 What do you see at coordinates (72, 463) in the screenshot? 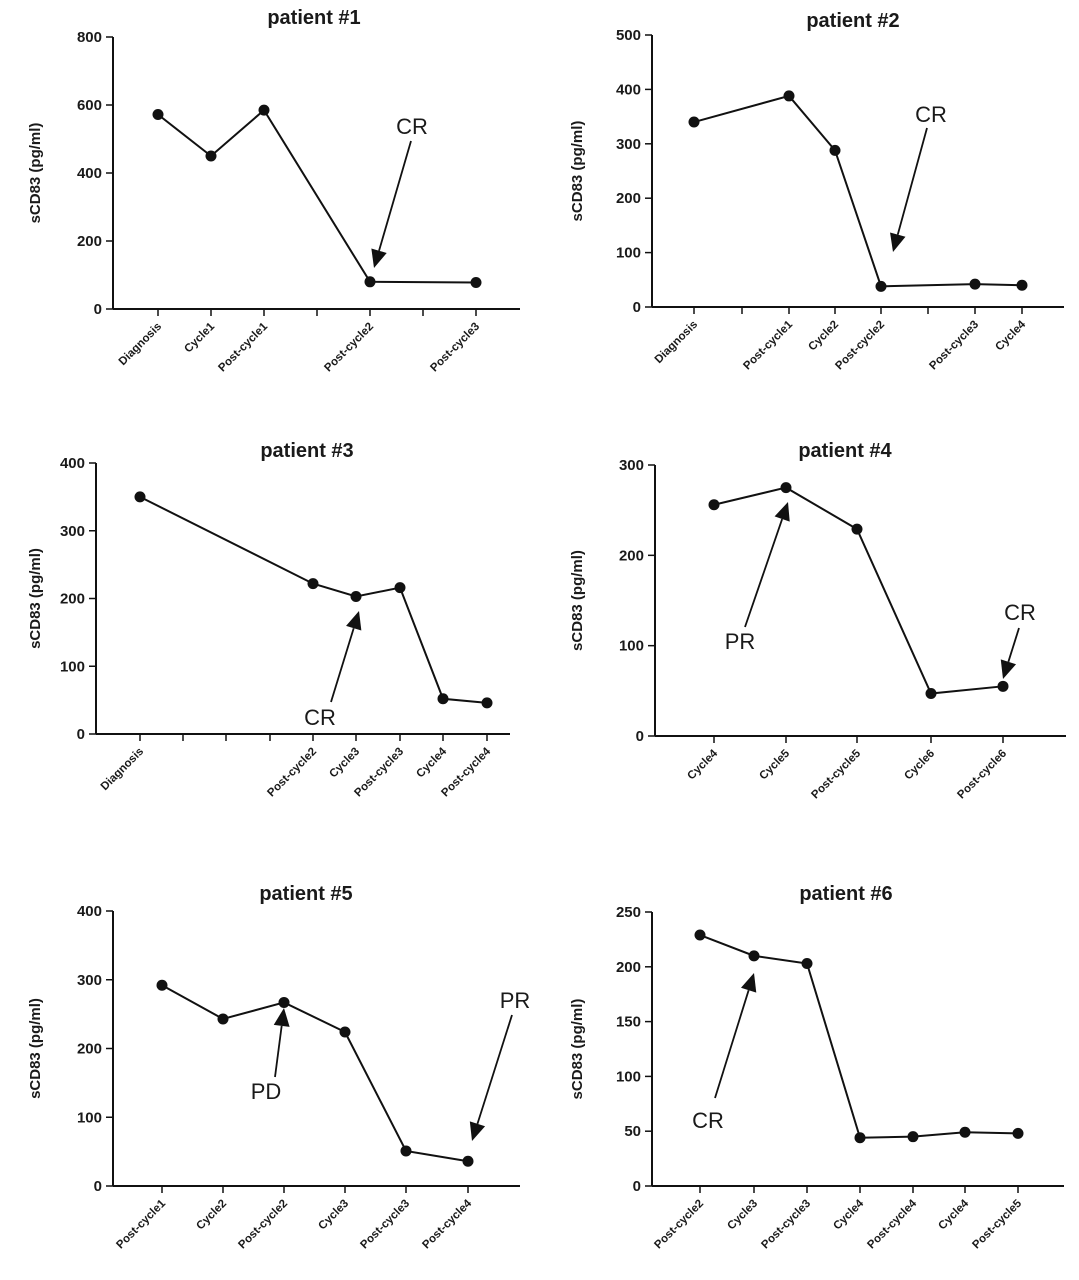
I see `y-tick-label: 400` at bounding box center [72, 463].